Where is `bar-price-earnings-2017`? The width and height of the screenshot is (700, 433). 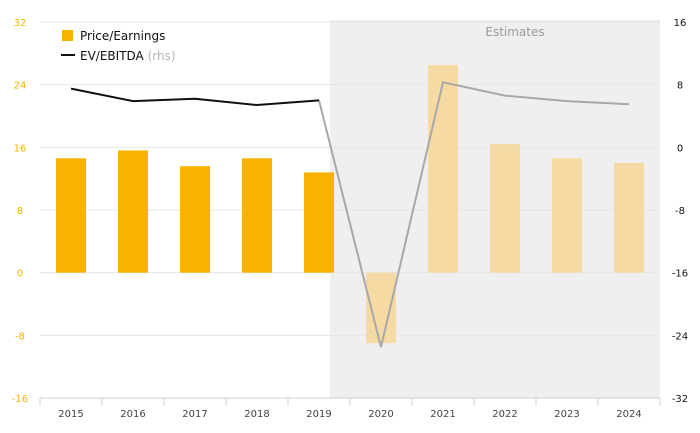
bar-price-earnings-2017 is located at coordinates (195, 219).